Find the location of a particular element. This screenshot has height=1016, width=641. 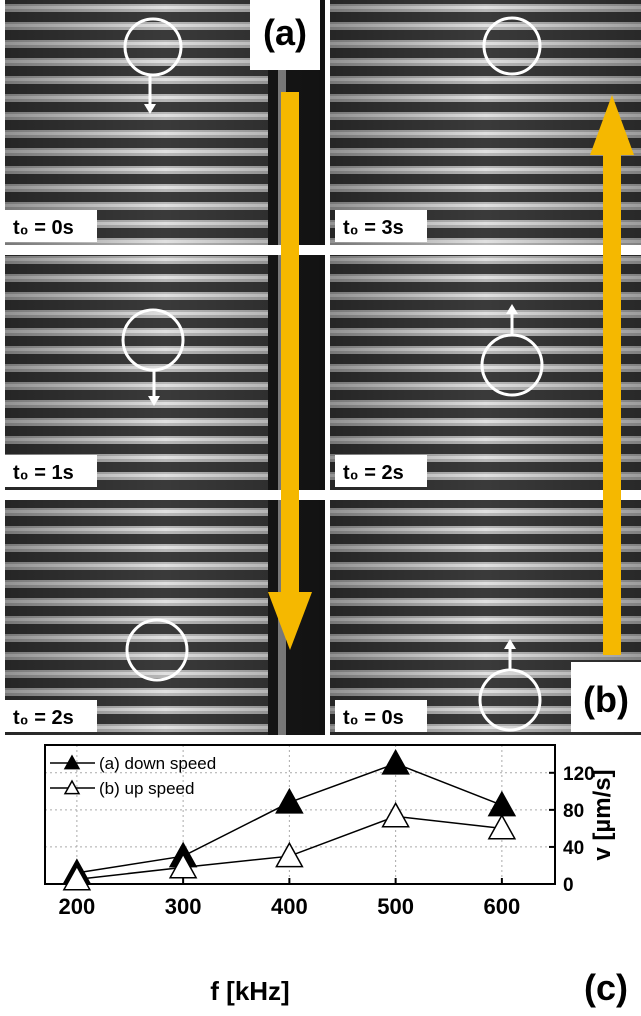

x-tick-label: 200 is located at coordinates (77, 906).